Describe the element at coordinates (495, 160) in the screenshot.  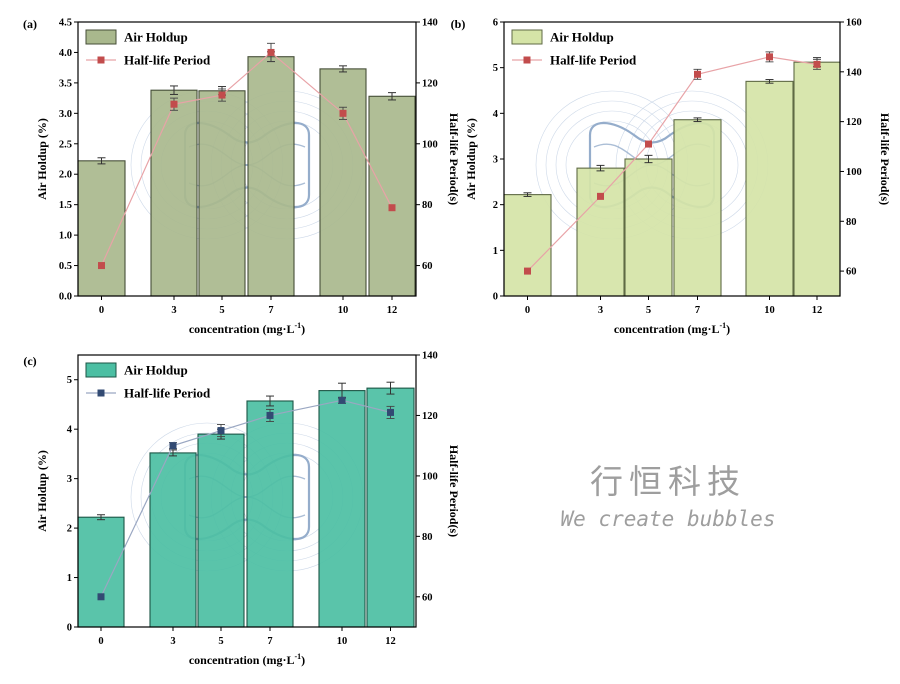
I see `y-left-tick-label: 3` at that location.